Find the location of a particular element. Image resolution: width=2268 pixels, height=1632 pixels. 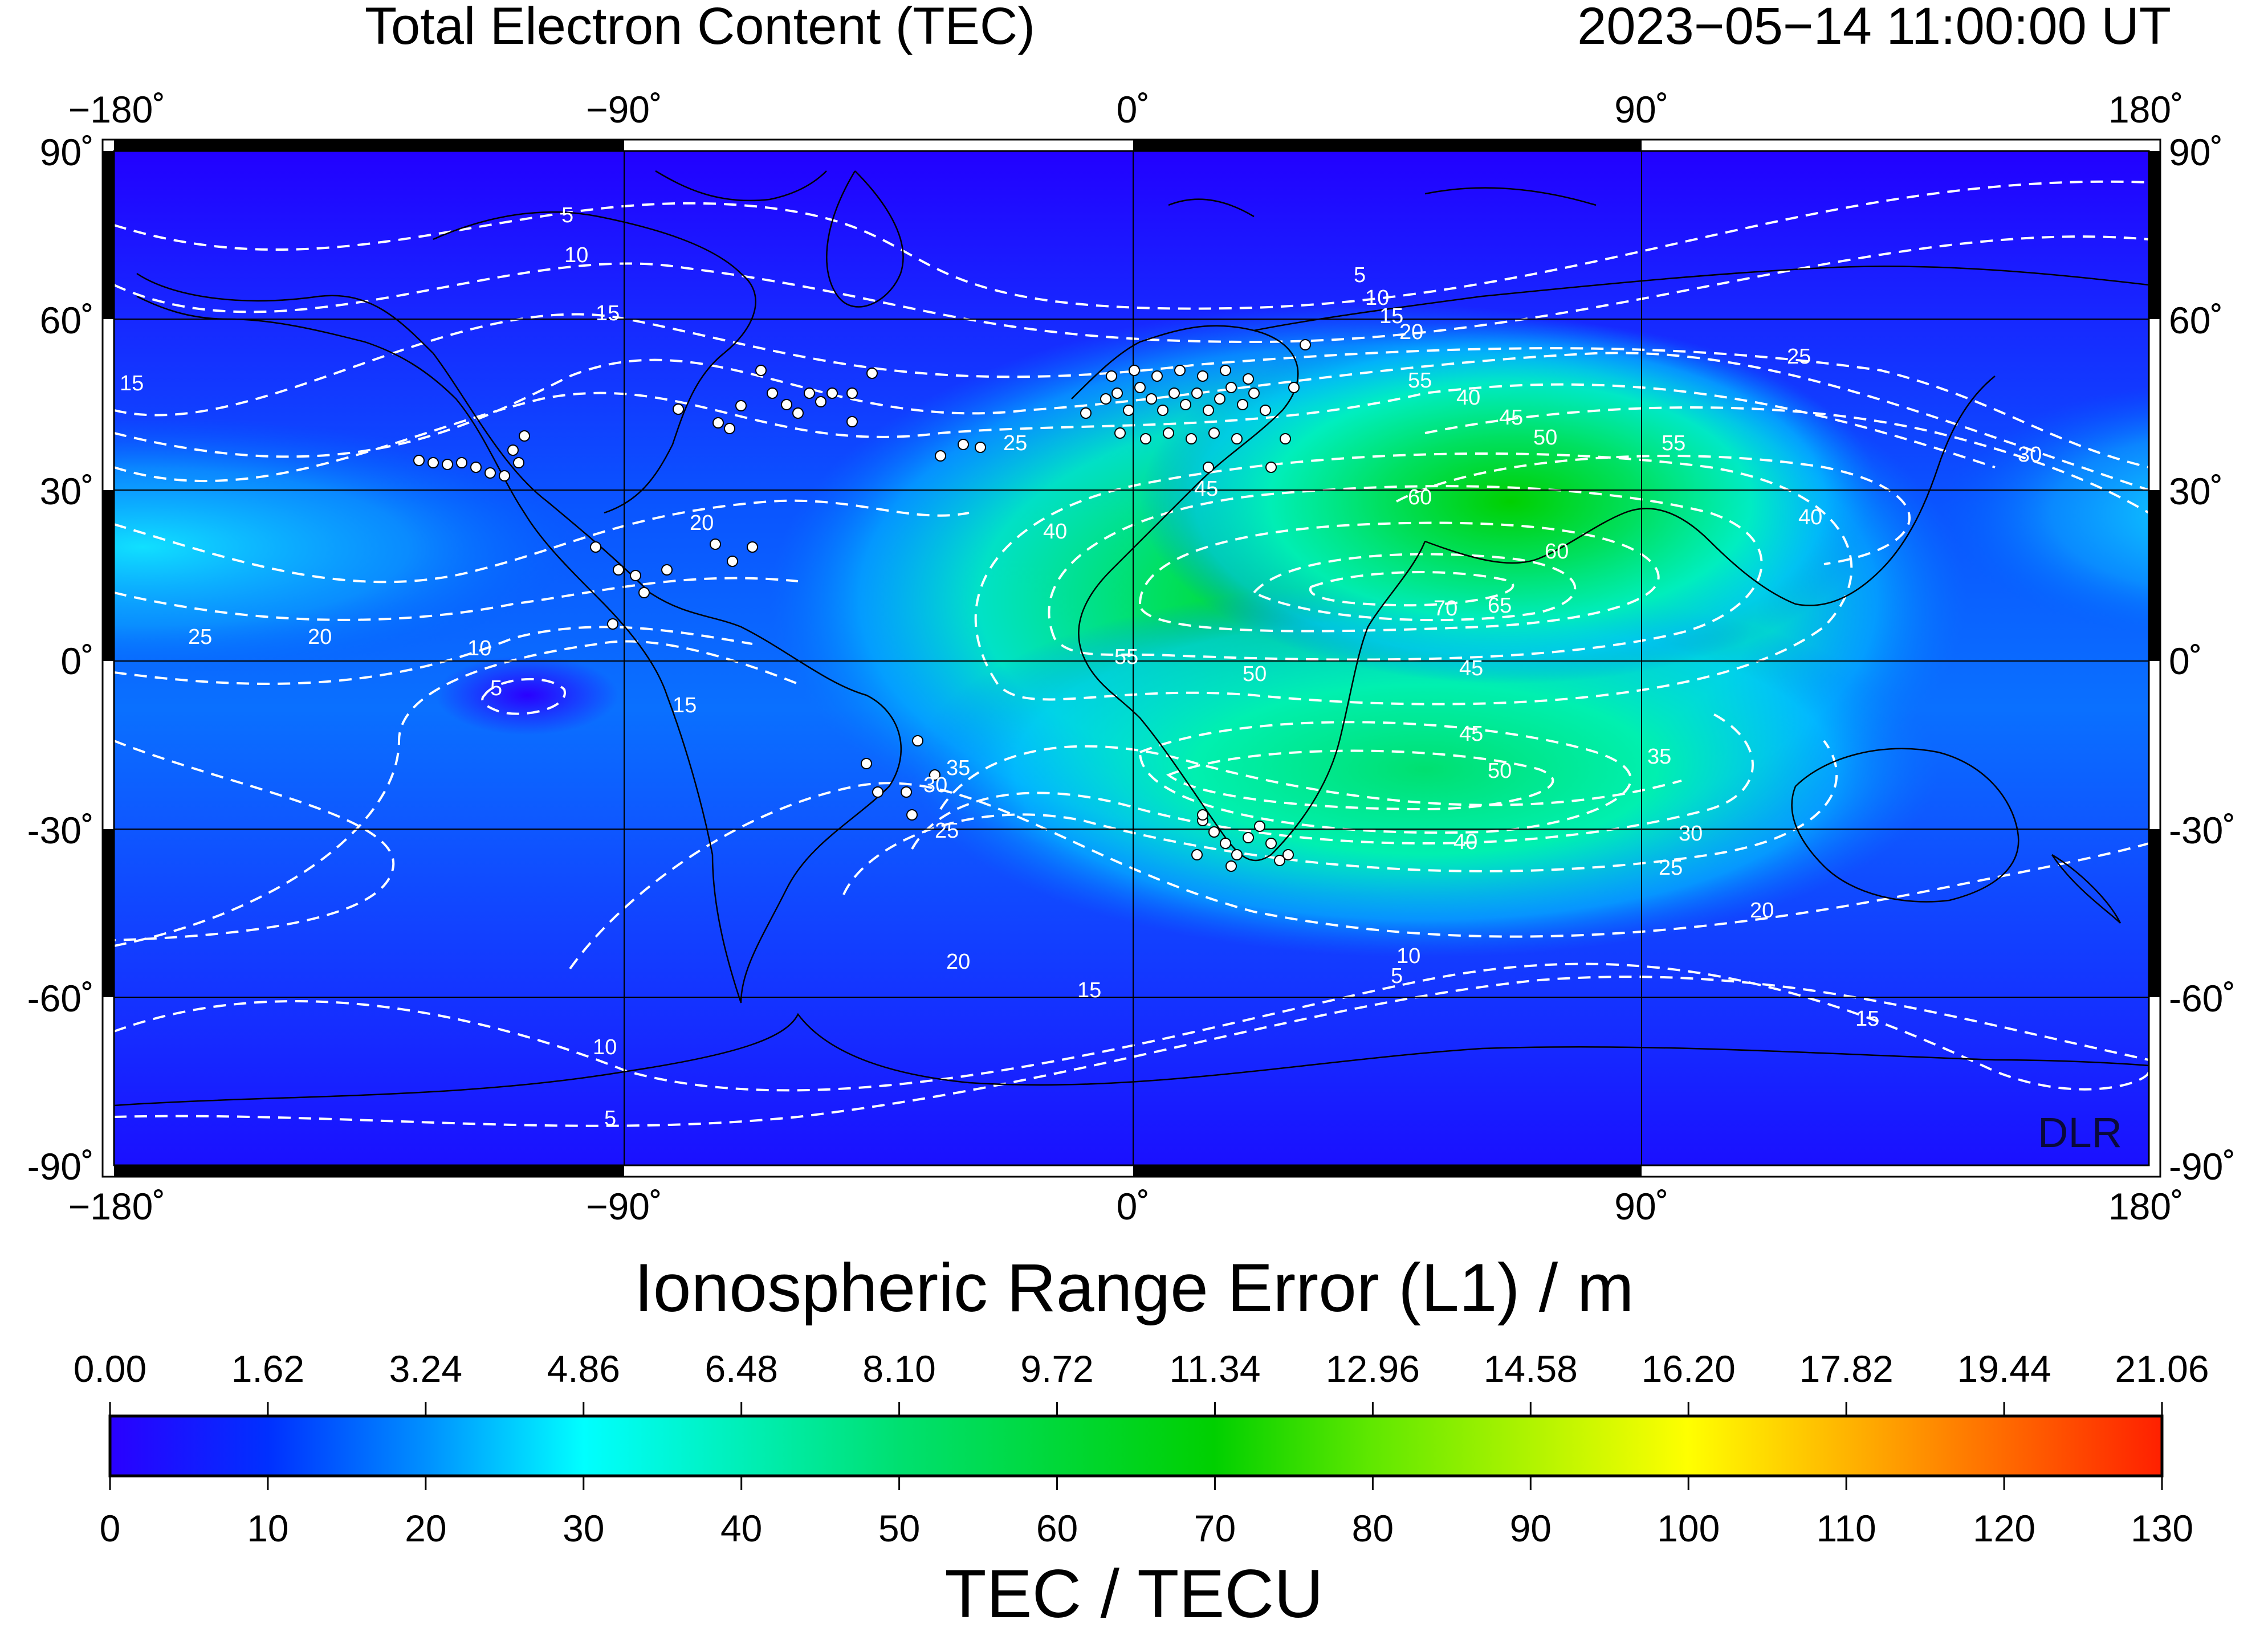

tec-tick-label: 70 is located at coordinates (1215, 1528).